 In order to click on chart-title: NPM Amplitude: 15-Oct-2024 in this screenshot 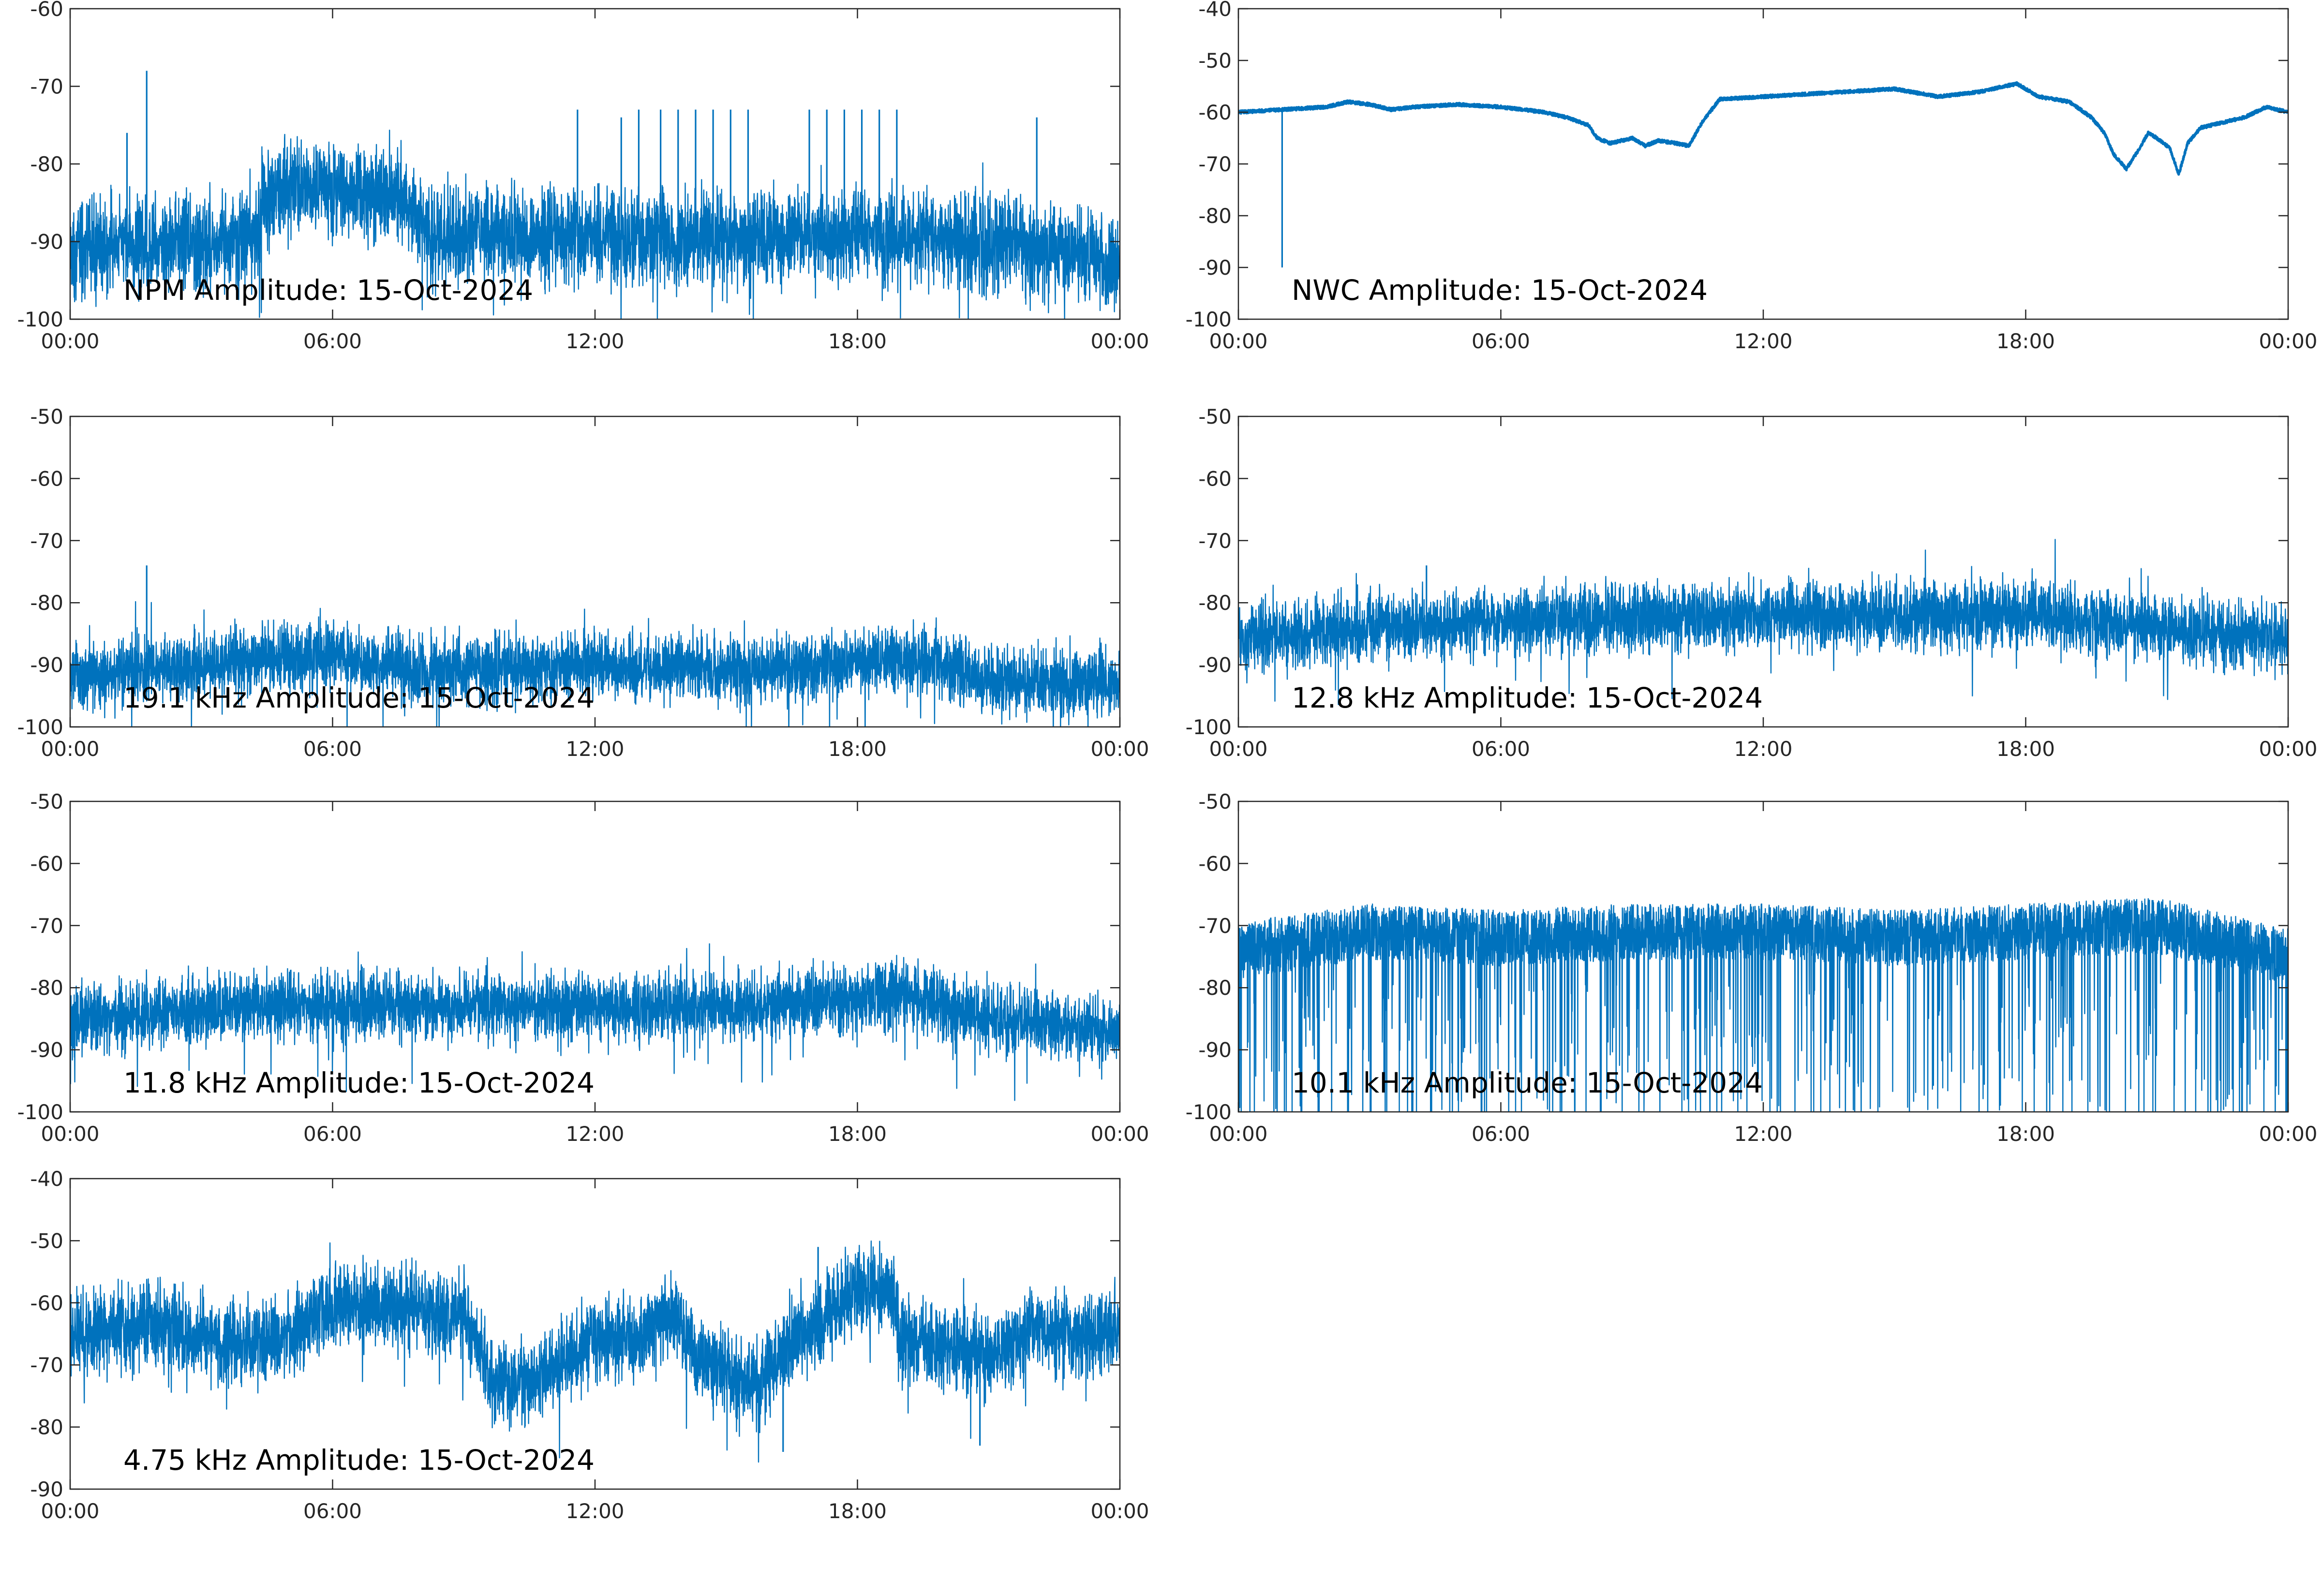, I will do `click(328, 290)`.